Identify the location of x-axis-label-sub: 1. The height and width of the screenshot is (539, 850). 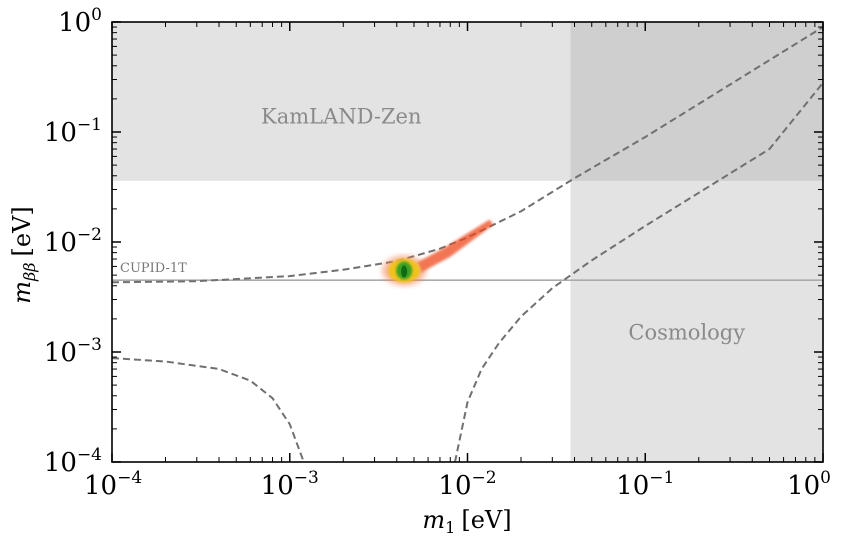
(450, 527).